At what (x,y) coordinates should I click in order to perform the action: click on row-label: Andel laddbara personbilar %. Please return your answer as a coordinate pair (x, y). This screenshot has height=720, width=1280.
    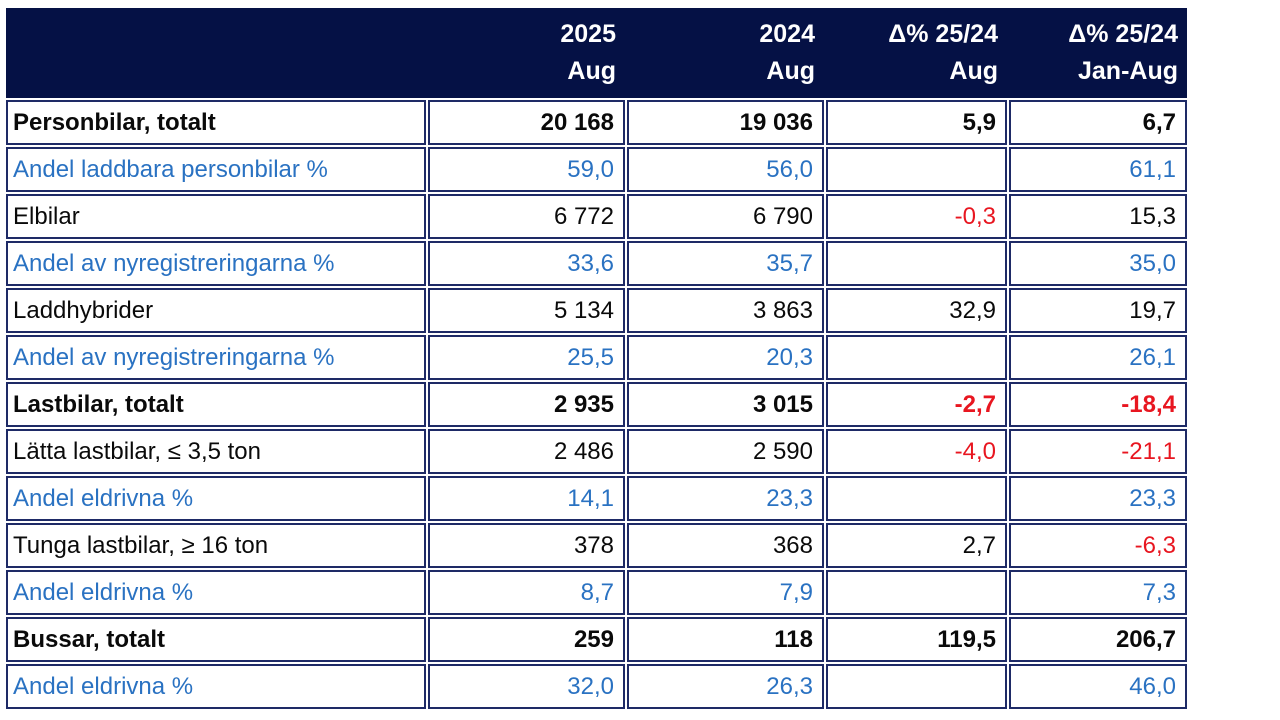
    Looking at the image, I should click on (216, 169).